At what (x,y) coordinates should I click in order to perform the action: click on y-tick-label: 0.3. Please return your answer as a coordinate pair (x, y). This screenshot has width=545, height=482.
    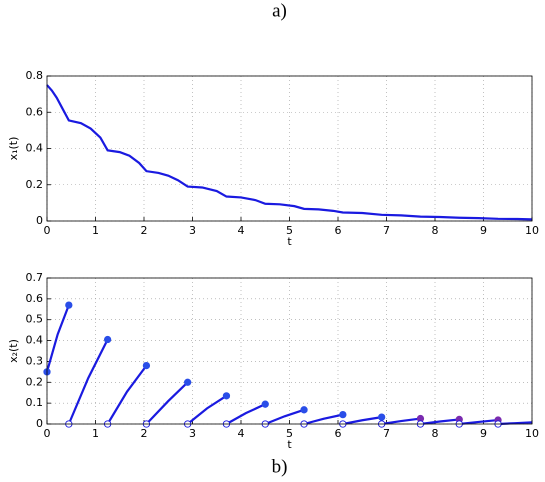
    Looking at the image, I should click on (35, 360).